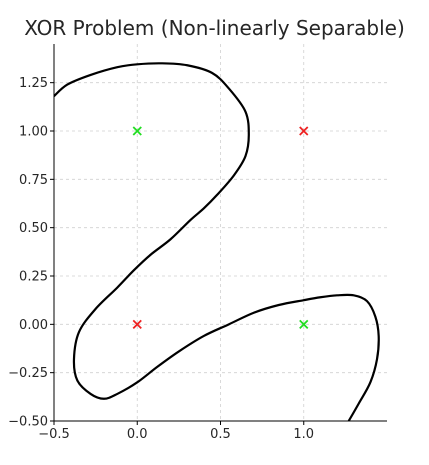 This screenshot has height=465, width=429. Describe the element at coordinates (33, 325) in the screenshot. I see `y-tick-label: 0.00` at that location.